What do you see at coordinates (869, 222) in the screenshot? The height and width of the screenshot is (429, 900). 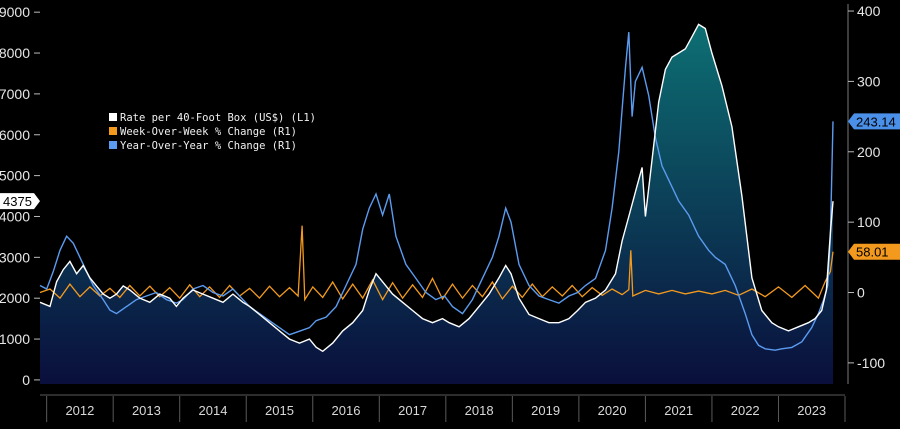 I see `y-right-tick-label: 100` at bounding box center [869, 222].